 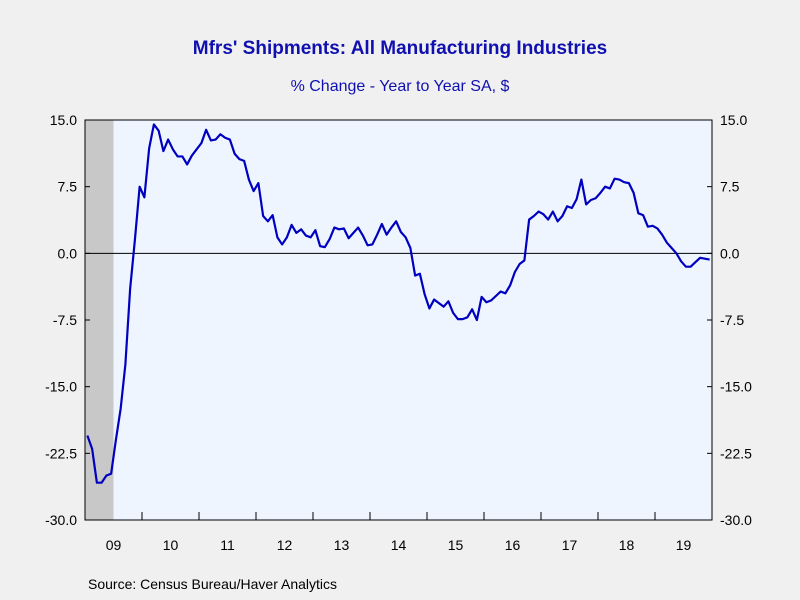 I want to click on y-tick-label-right: 0.0, so click(x=730, y=253).